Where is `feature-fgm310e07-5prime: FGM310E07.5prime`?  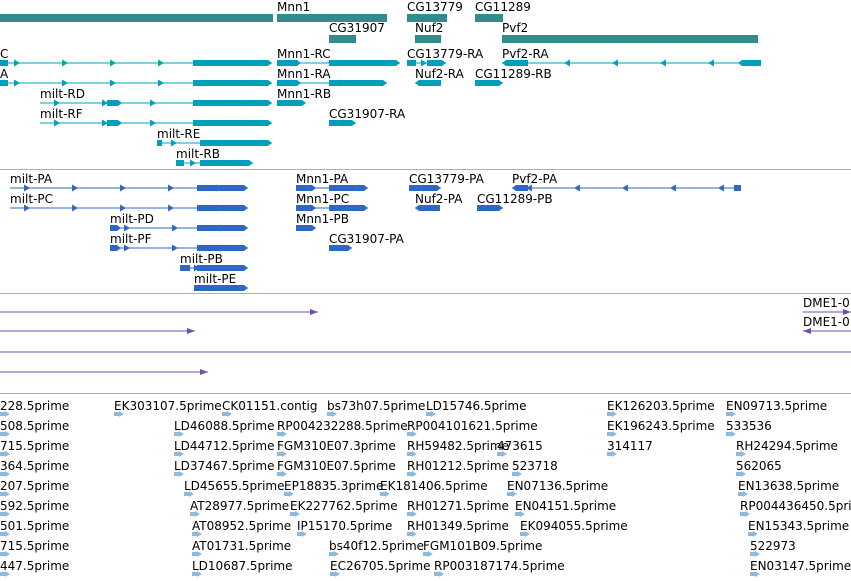 feature-fgm310e07-5prime: FGM310E07.5prime is located at coordinates (336, 468).